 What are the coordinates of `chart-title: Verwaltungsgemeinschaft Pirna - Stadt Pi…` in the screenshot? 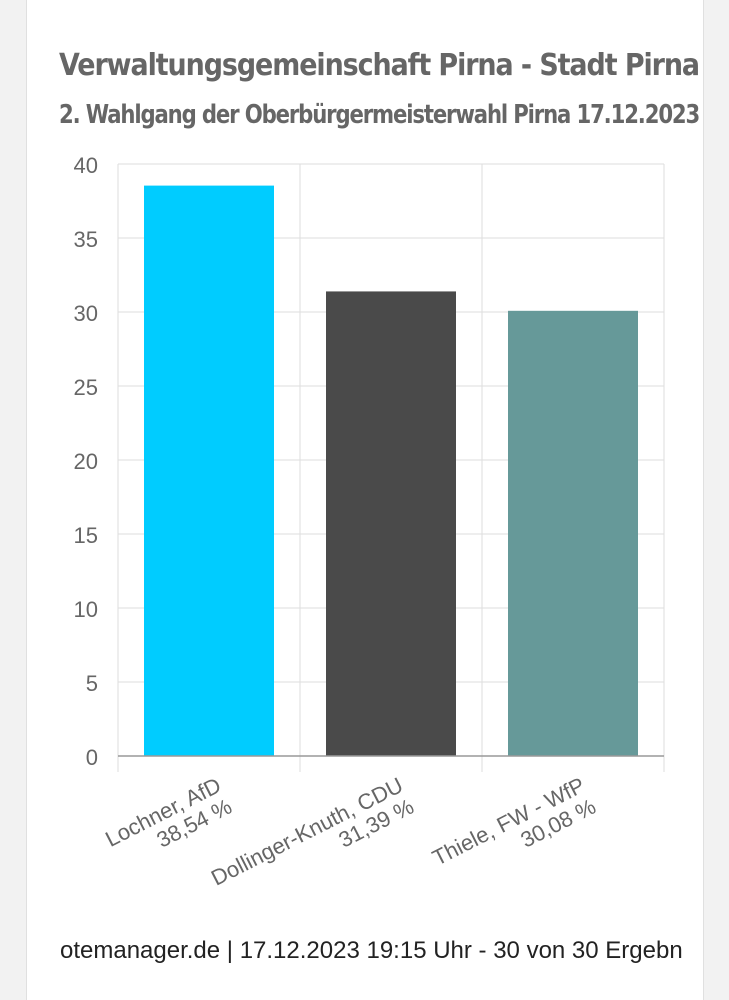 It's located at (379, 65).